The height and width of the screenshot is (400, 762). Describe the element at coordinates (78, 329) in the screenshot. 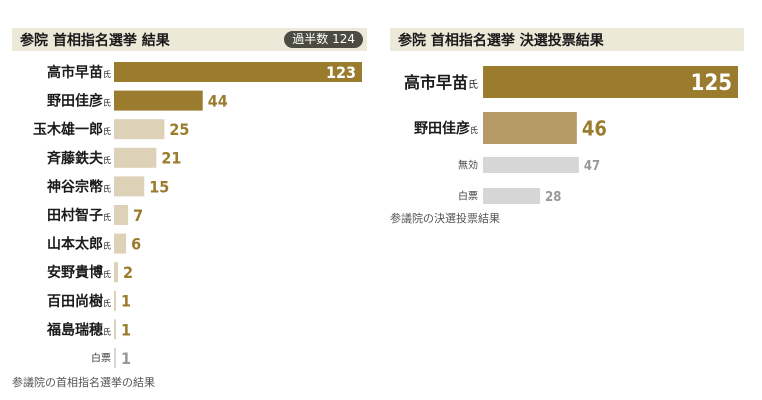

I see `category-label: 福島瑞穂氏` at that location.